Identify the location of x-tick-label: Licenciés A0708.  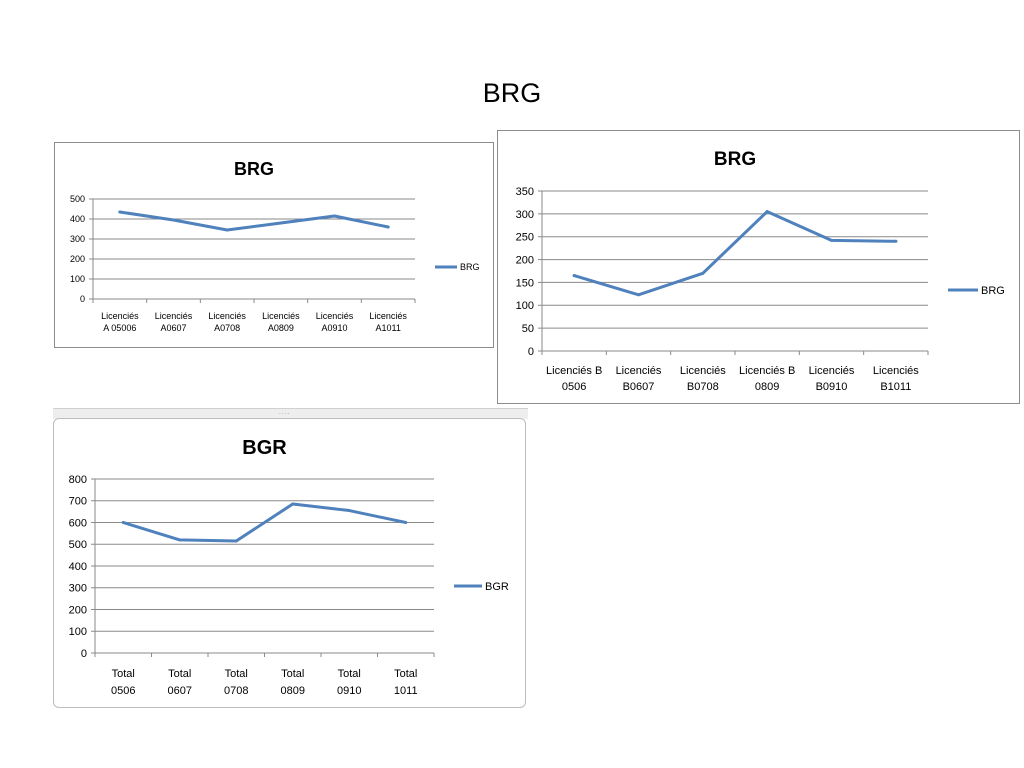
(227, 322).